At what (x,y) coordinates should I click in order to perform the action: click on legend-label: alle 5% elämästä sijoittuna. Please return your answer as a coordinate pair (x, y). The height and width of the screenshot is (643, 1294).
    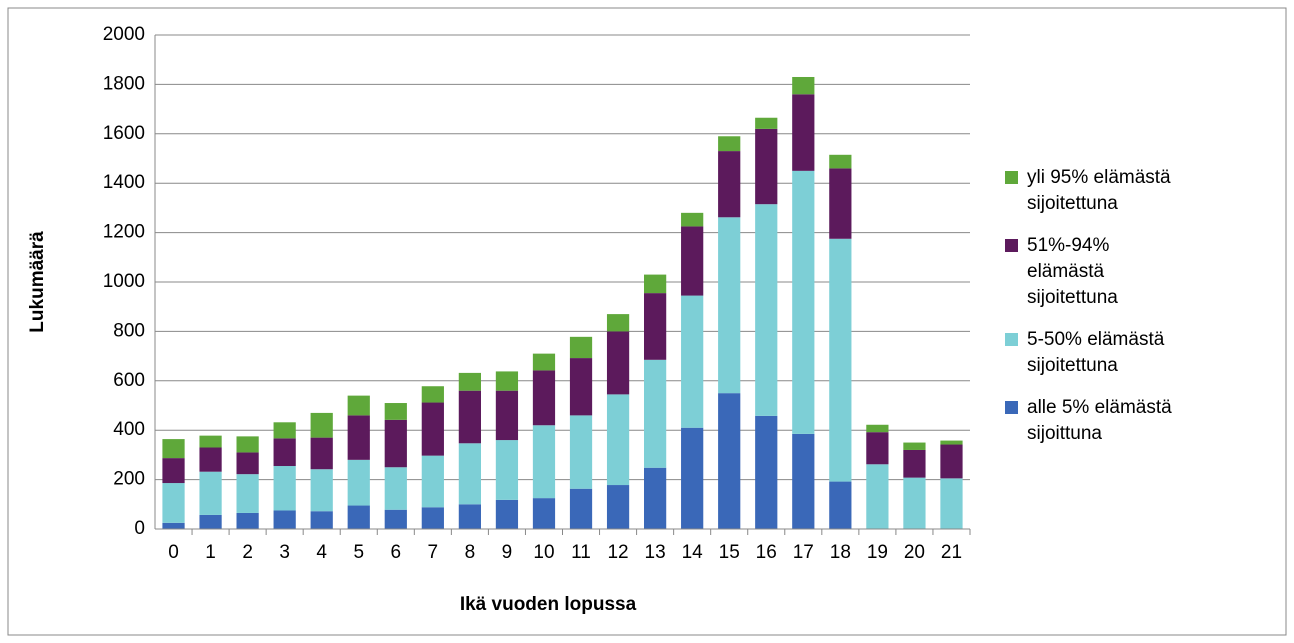
    Looking at the image, I should click on (1099, 420).